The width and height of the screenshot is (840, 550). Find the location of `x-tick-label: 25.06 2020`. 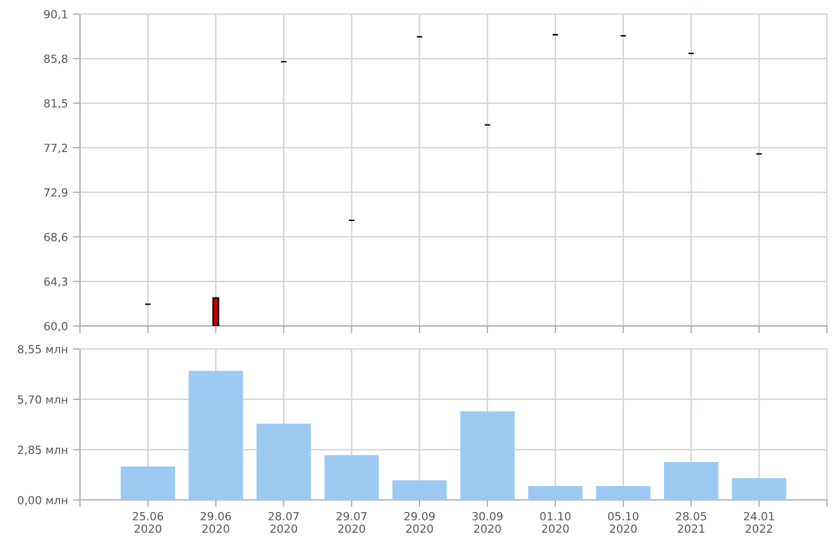

x-tick-label: 25.06 2020 is located at coordinates (148, 522).